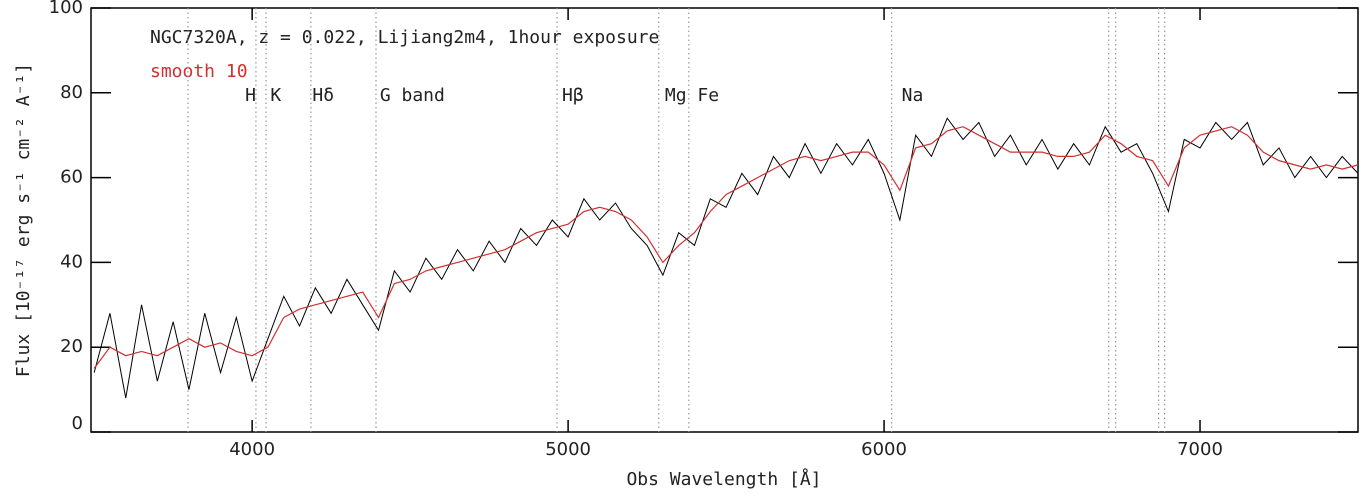 This screenshot has height=496, width=1371. I want to click on line-label: K, so click(275, 95).